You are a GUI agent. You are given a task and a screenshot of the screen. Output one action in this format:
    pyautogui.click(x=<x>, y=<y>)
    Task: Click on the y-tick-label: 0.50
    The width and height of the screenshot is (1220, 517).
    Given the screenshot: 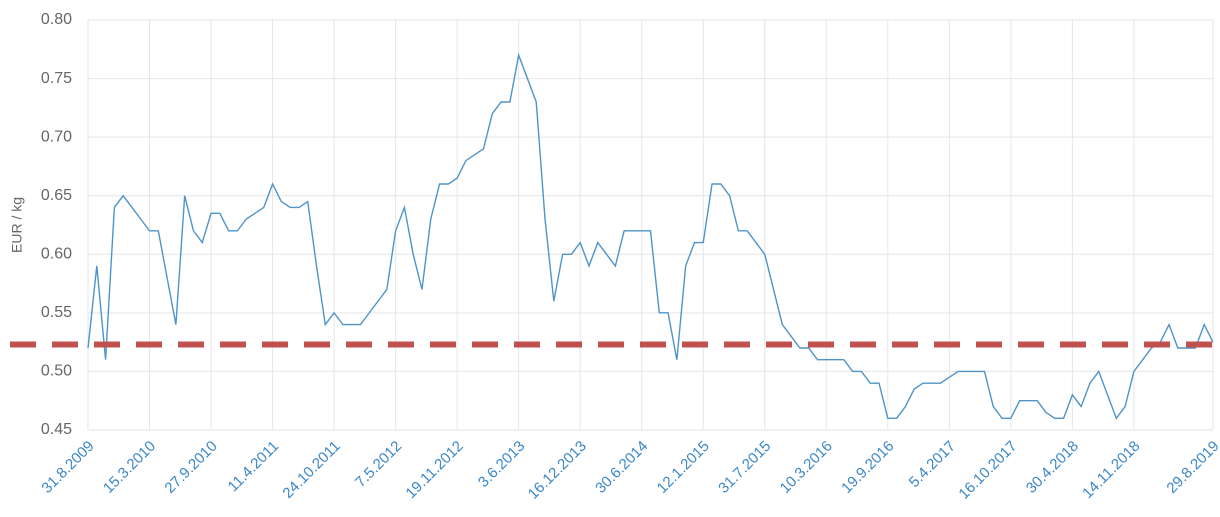 What is the action you would take?
    pyautogui.click(x=56, y=371)
    